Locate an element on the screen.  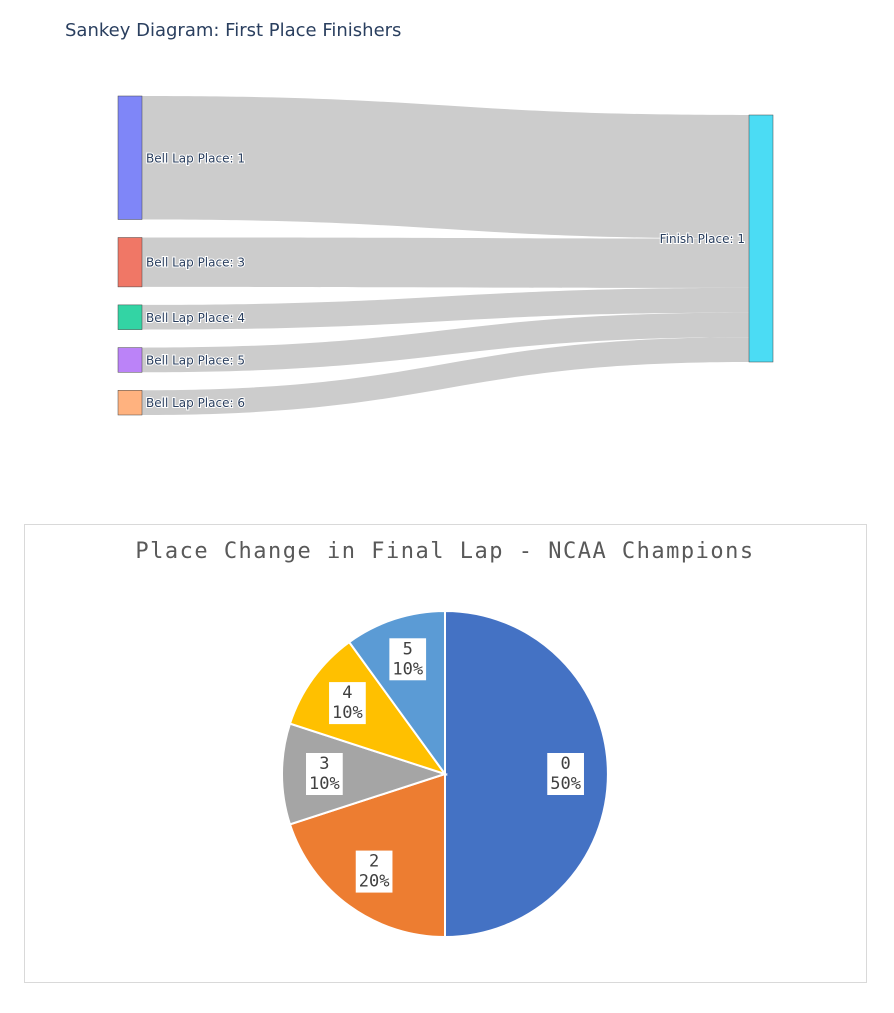
node-label: Bell Lap Place: 6 is located at coordinates (195, 403).